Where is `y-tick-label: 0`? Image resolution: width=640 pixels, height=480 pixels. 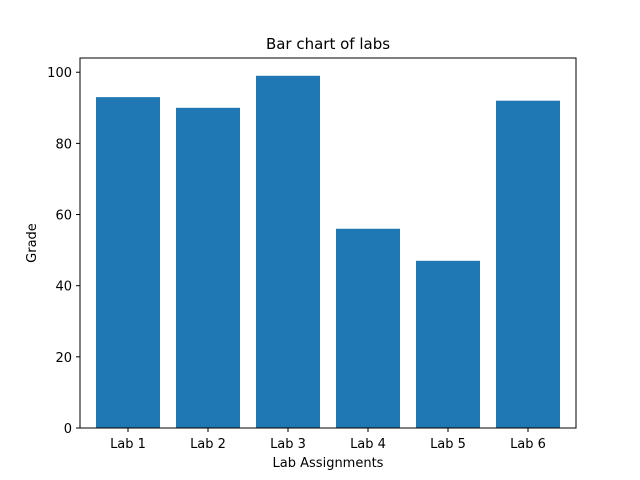 y-tick-label: 0 is located at coordinates (68, 429).